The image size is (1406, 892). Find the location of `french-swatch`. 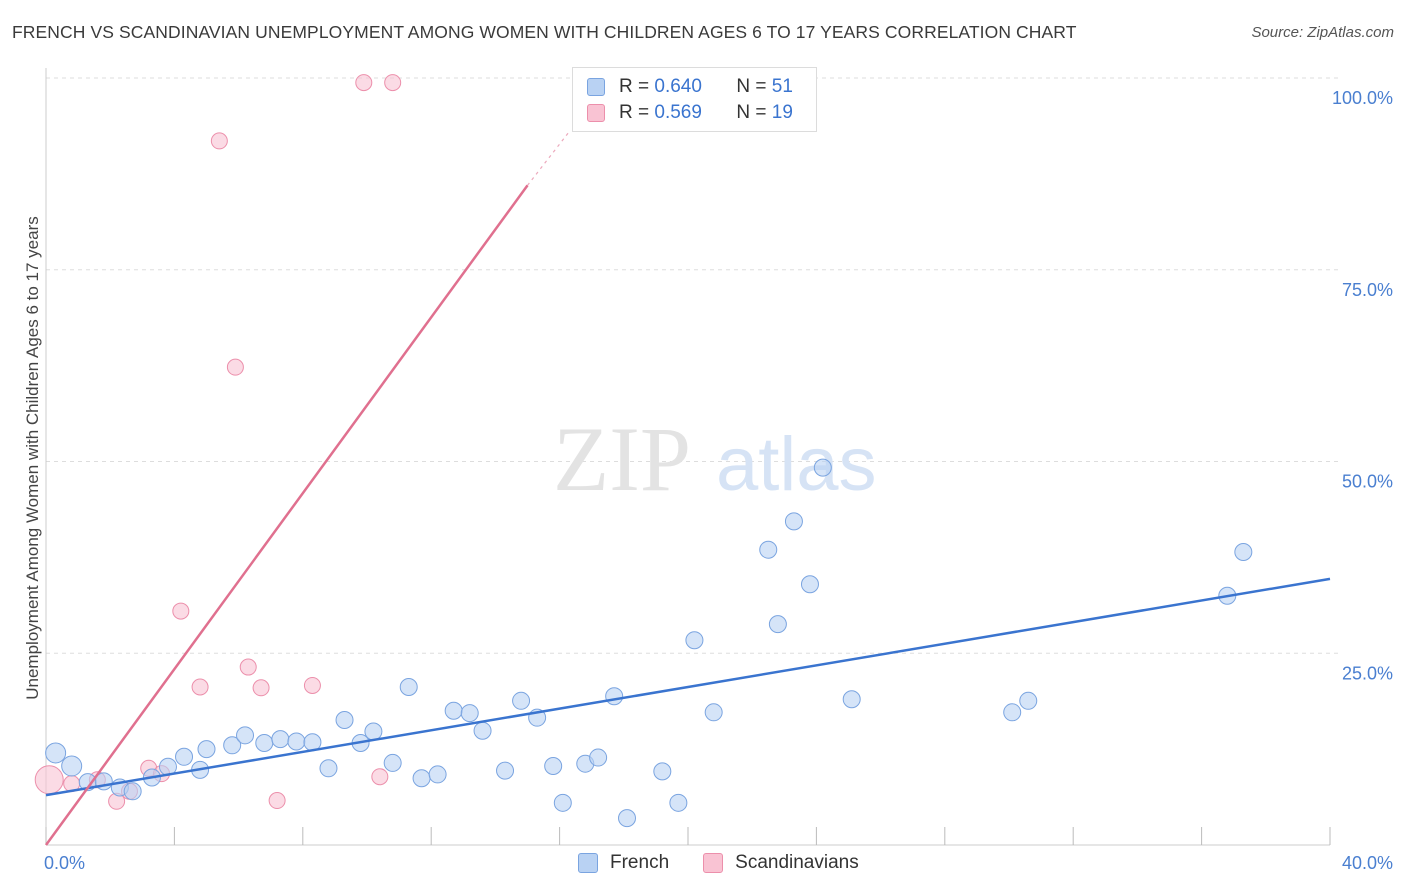

french-swatch is located at coordinates (596, 87).